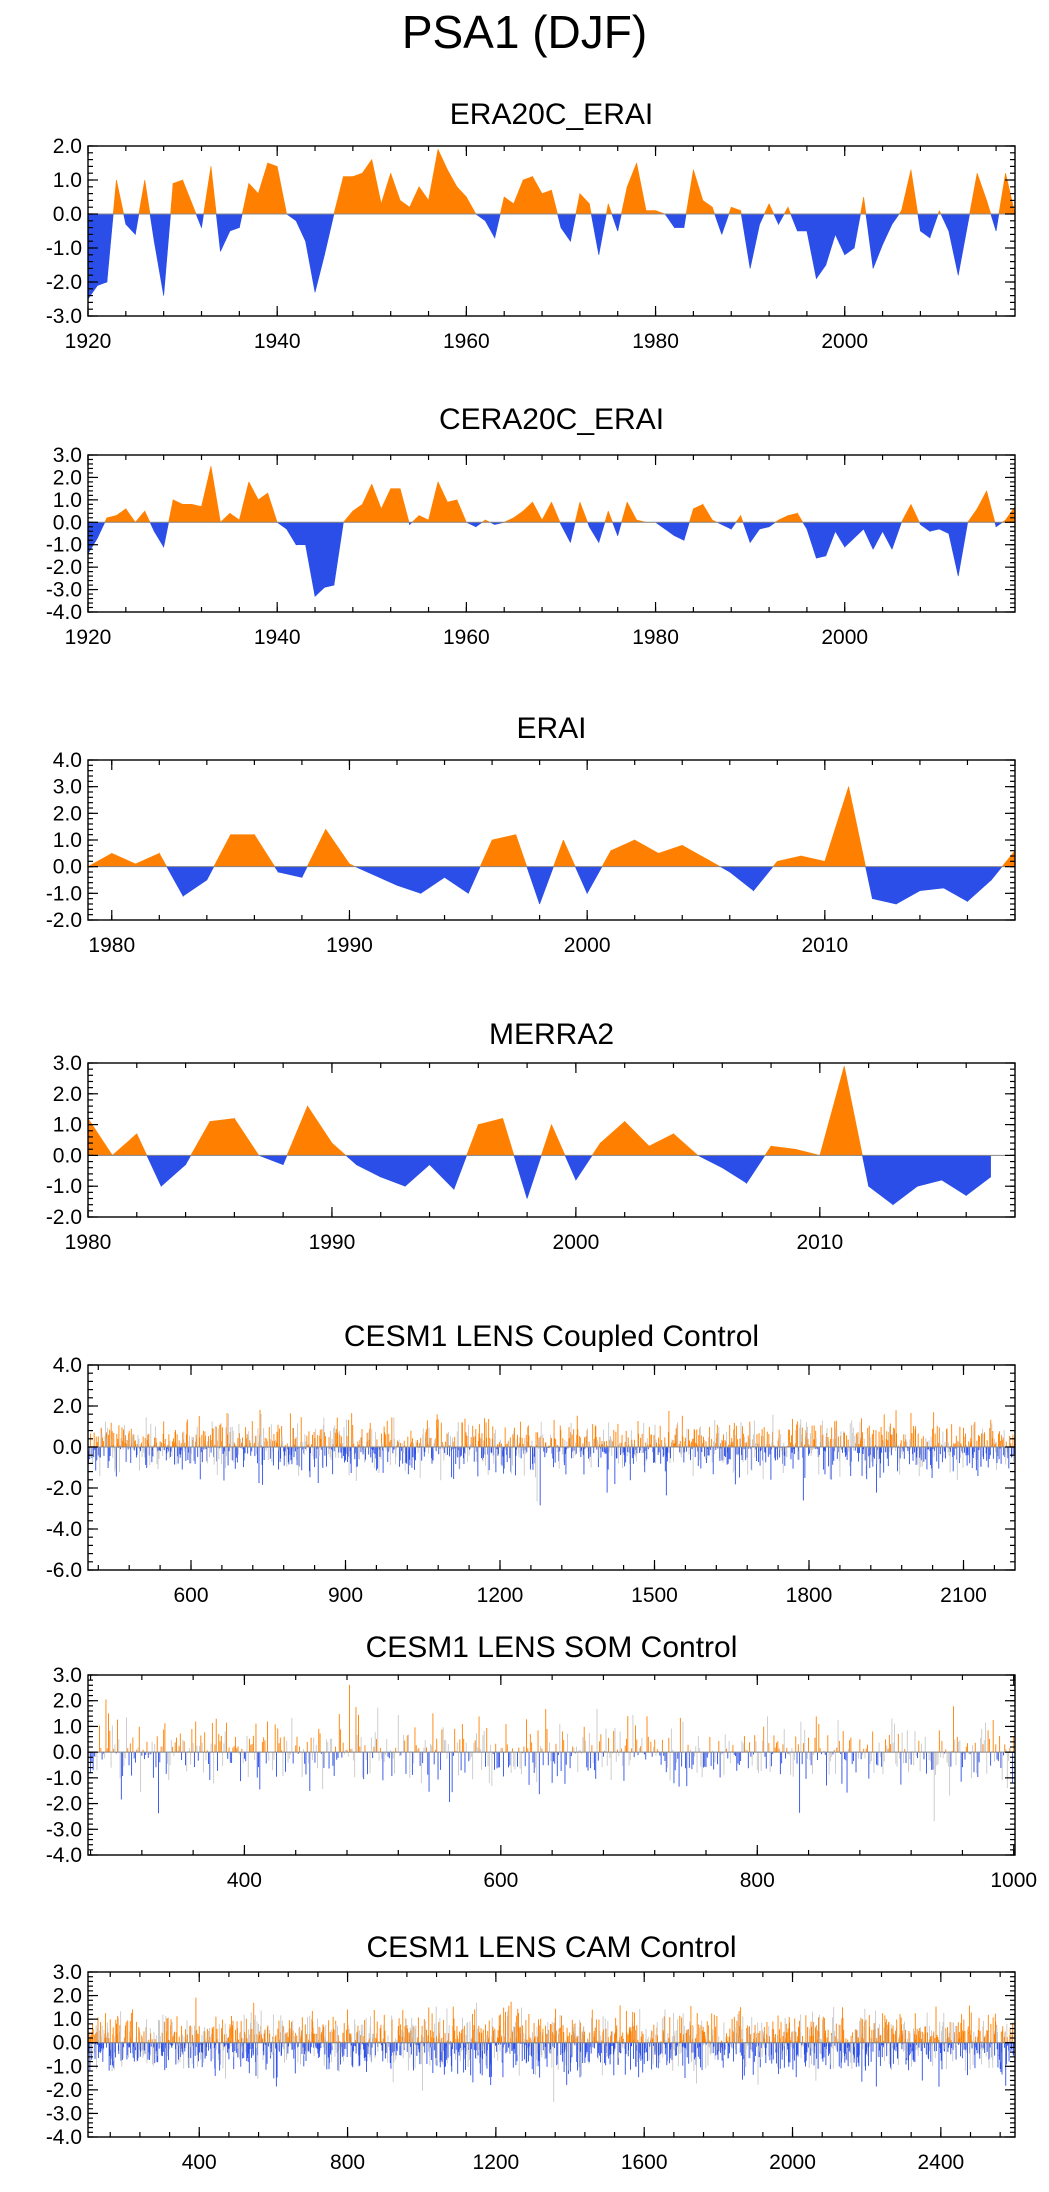 This screenshot has height=2192, width=1049. I want to click on plot-frame, so click(551, 533).